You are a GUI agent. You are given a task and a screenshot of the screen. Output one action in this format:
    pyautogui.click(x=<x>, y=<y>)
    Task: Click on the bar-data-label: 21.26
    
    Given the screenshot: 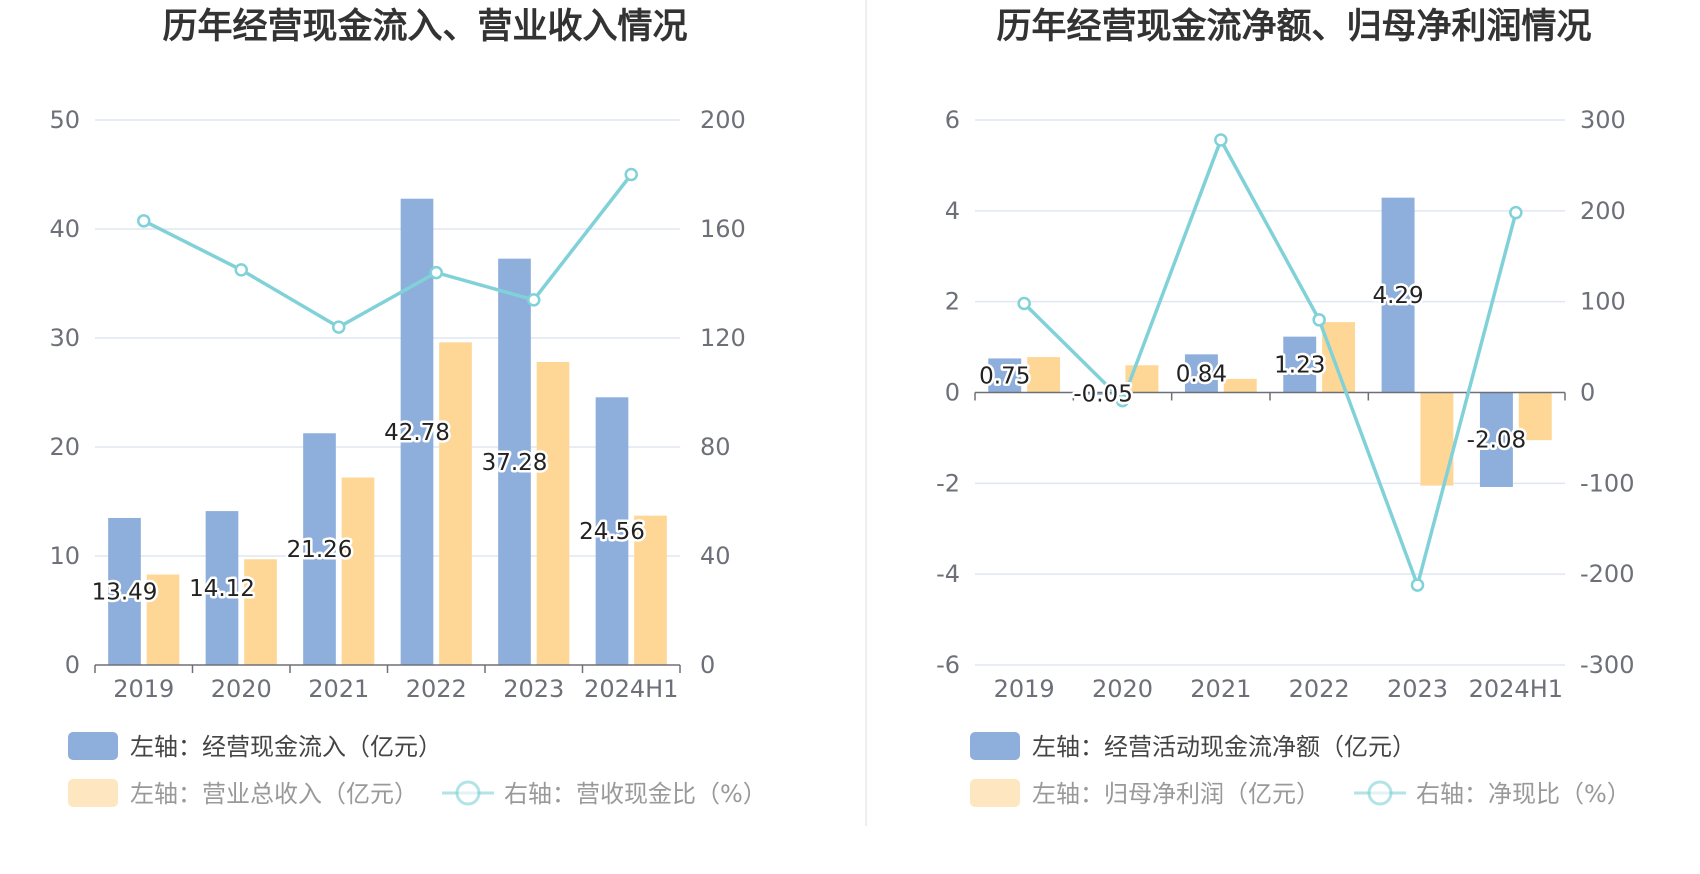 What is the action you would take?
    pyautogui.click(x=320, y=550)
    